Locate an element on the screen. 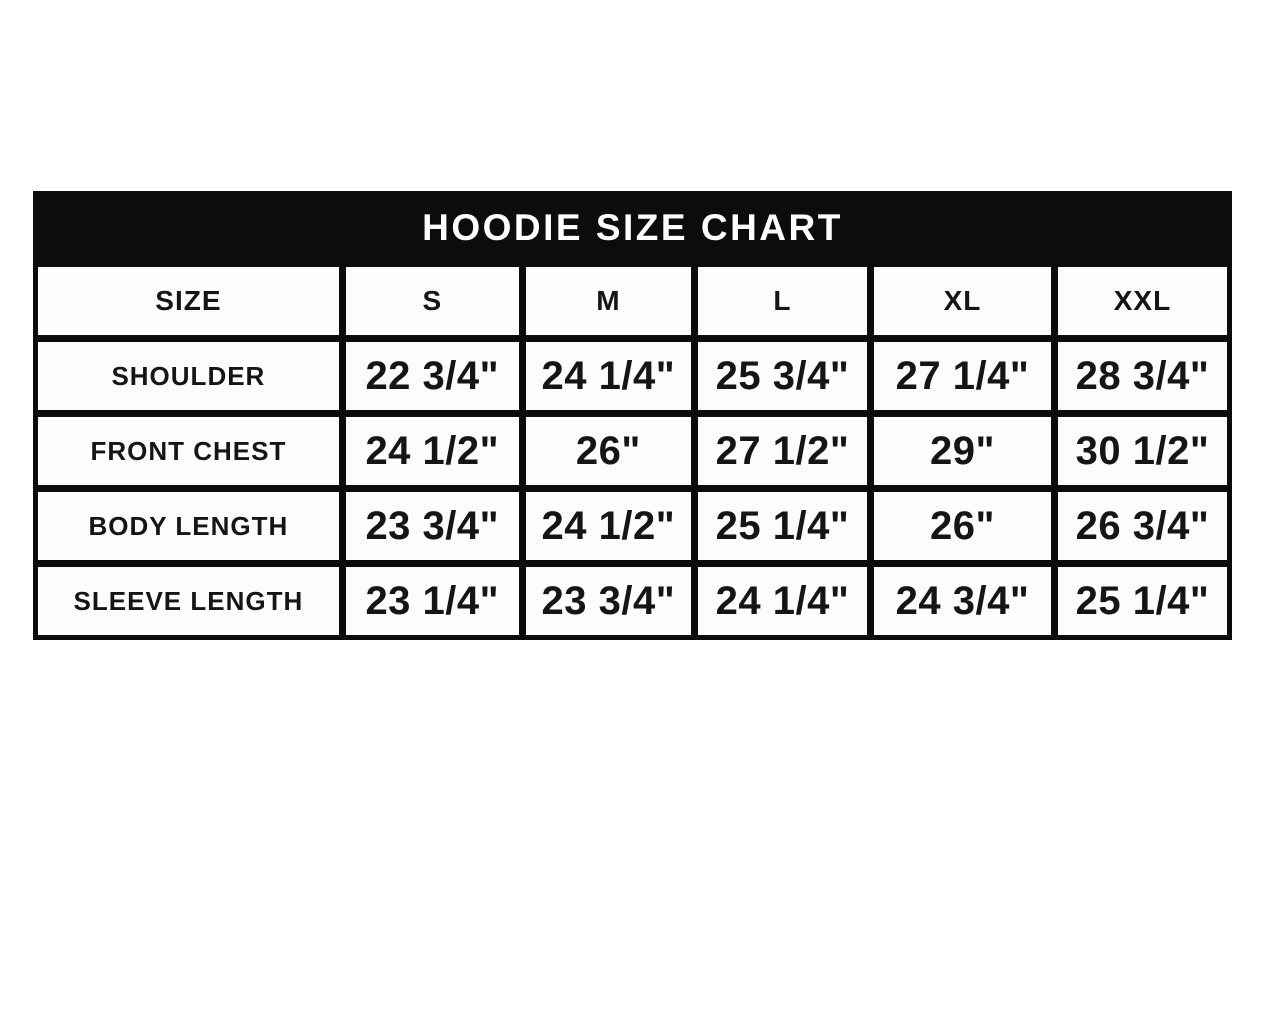  chart-title: HOODIE SIZE CHART is located at coordinates (632, 228).